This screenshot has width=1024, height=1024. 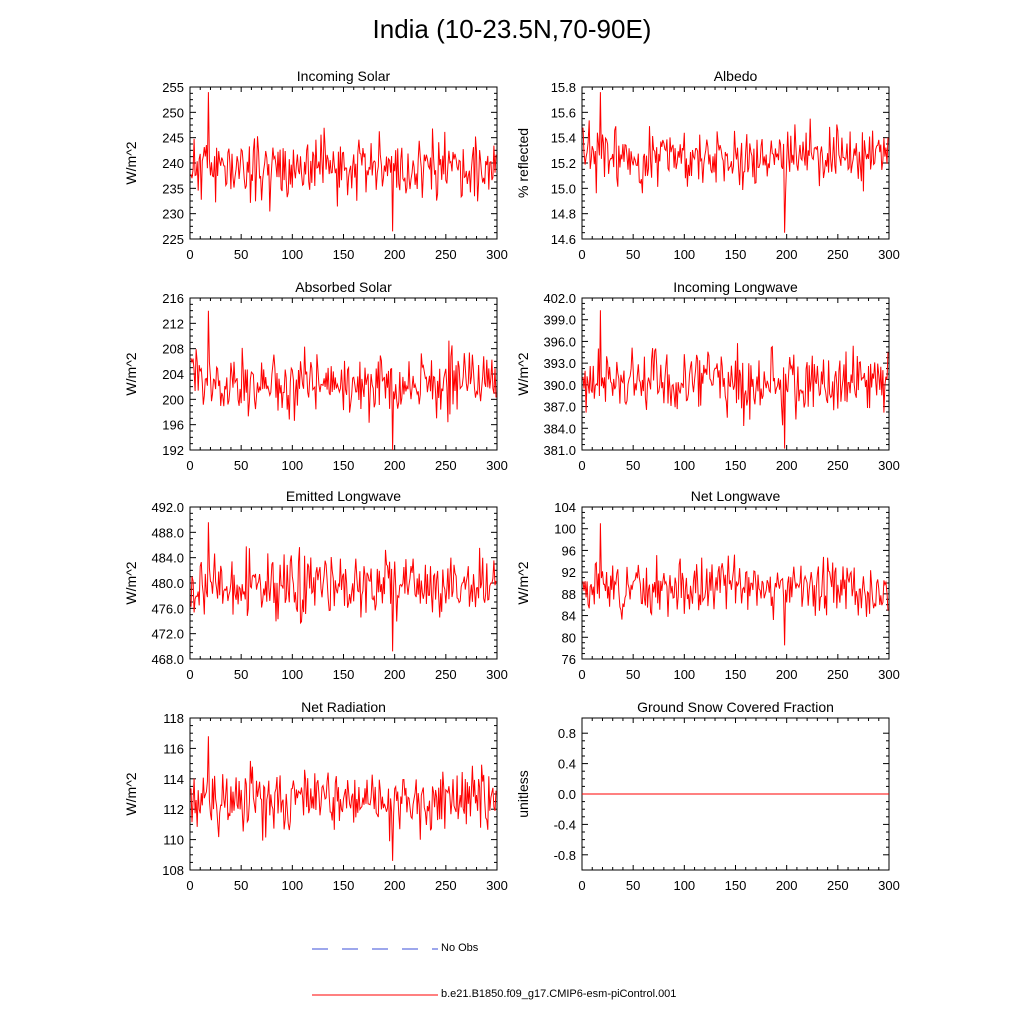 I want to click on y-tick-label: 104, so click(x=565, y=507).